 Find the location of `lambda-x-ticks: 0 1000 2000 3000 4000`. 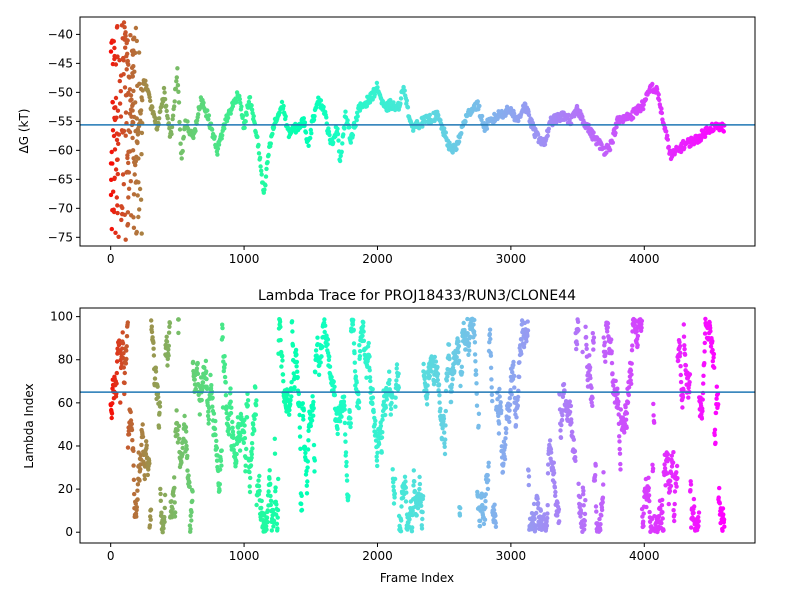

lambda-x-ticks: 0 1000 2000 3000 4000 is located at coordinates (383, 553).